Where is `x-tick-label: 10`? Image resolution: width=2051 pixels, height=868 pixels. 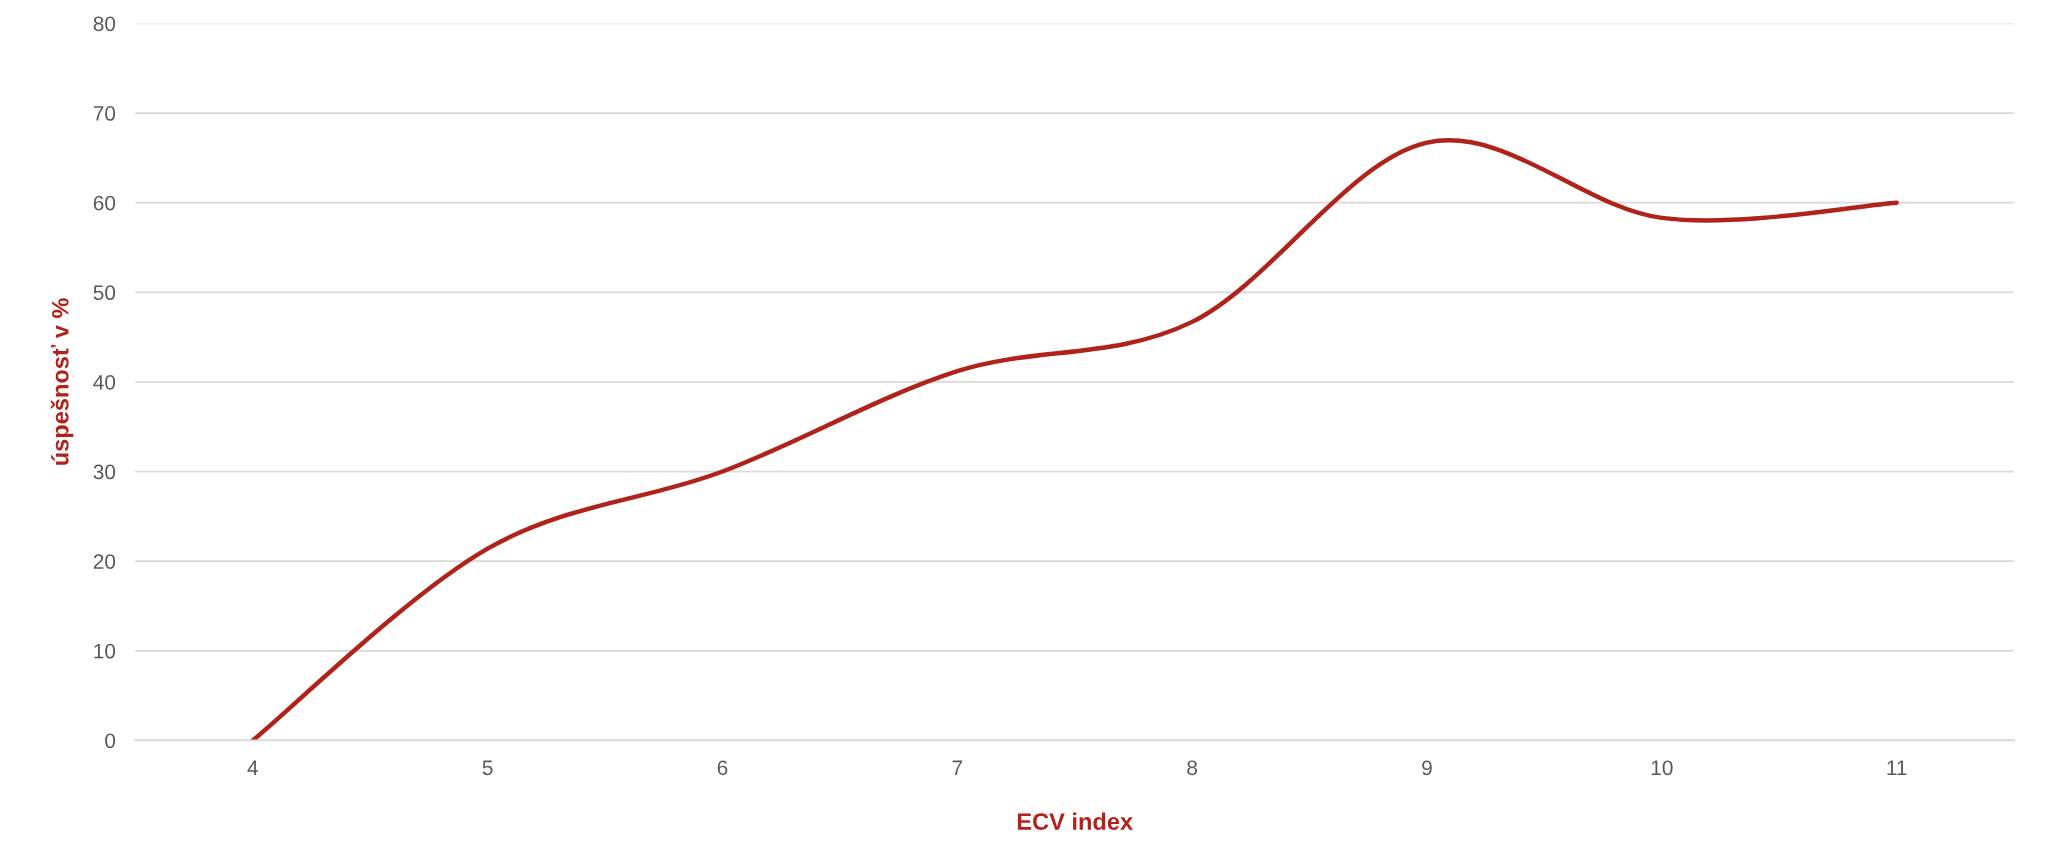 x-tick-label: 10 is located at coordinates (1662, 768).